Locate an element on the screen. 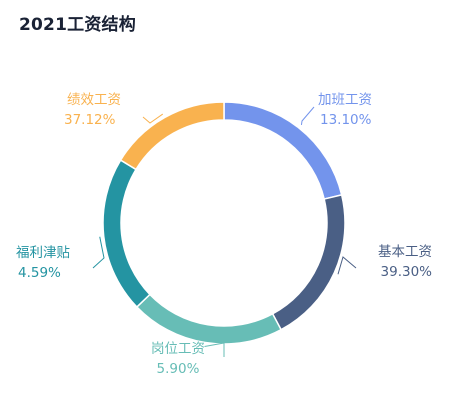 This screenshot has width=449, height=410. slice-percent-label: 5.90% is located at coordinates (178, 369).